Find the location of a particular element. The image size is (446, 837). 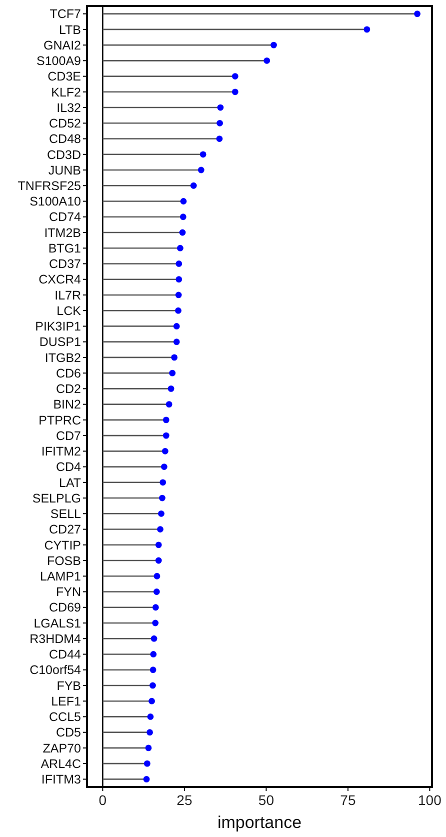

y-tick-label: ITGB2 is located at coordinates (63, 357).